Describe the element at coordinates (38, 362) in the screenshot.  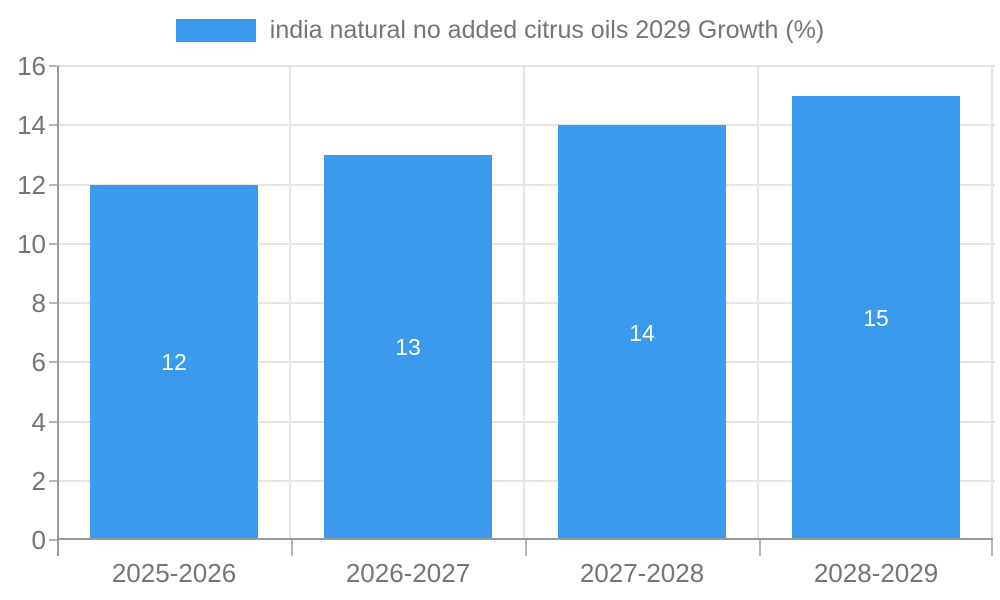
I see `y-tick-label: 6` at that location.